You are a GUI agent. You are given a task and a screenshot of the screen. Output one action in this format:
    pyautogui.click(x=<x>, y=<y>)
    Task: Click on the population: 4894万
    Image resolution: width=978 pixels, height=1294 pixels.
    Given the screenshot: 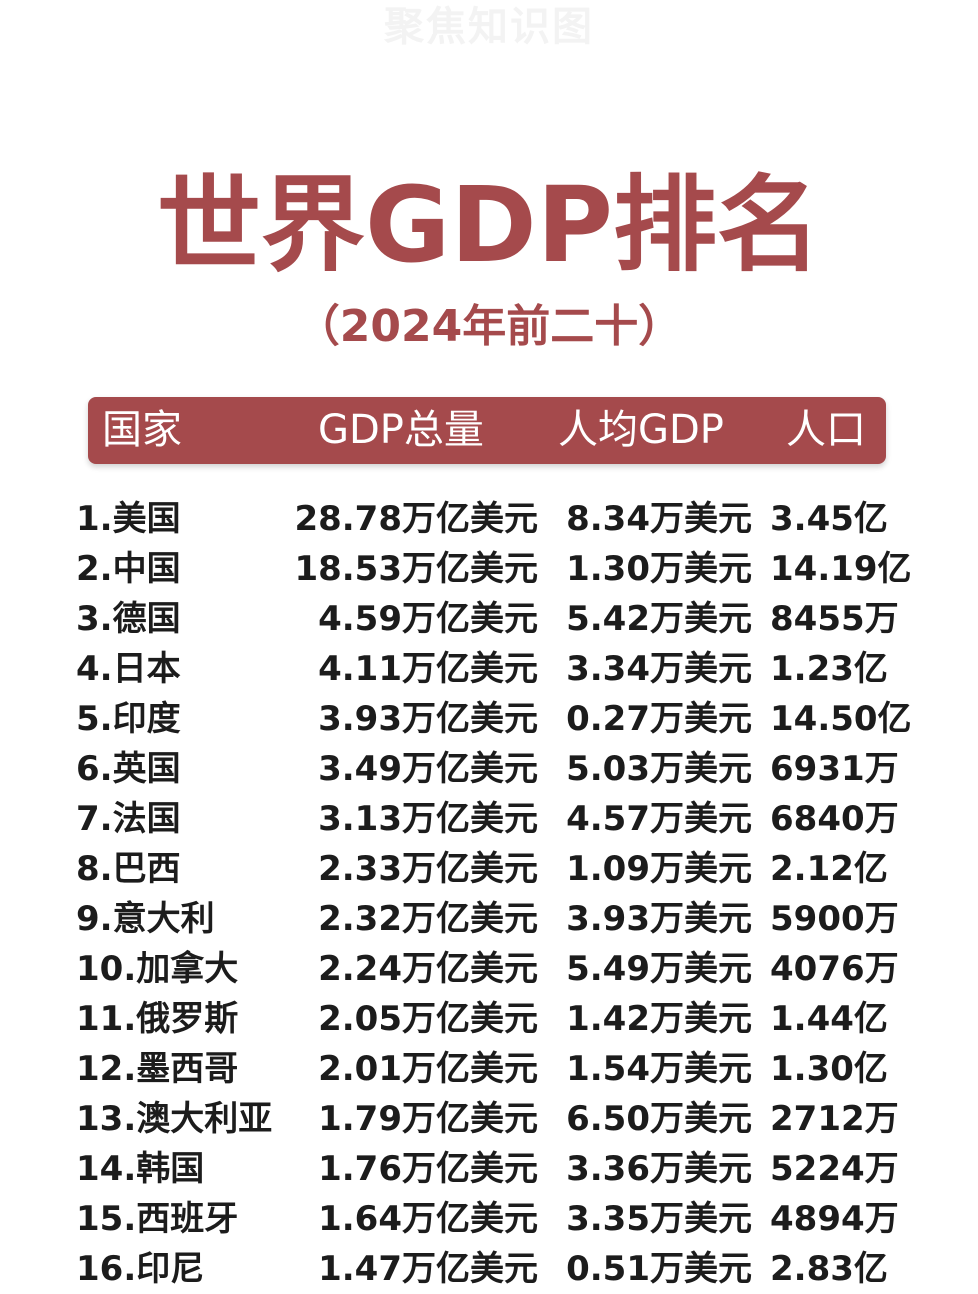 What is the action you would take?
    pyautogui.click(x=834, y=1219)
    